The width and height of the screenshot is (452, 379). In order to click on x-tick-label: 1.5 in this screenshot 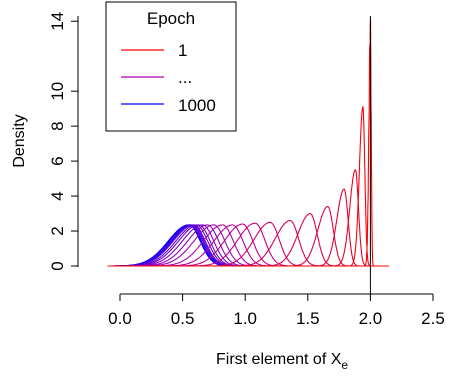, I will do `click(308, 318)`.